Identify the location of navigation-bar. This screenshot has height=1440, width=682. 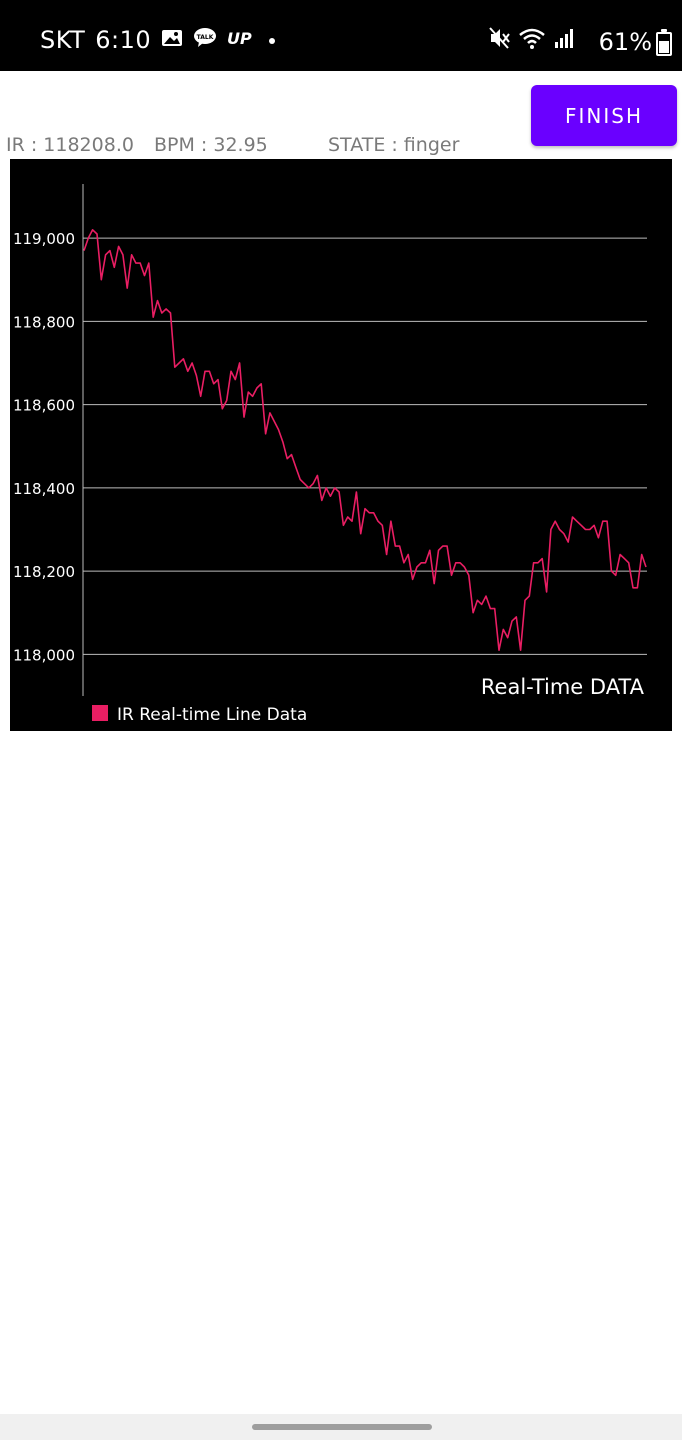
(341, 1427).